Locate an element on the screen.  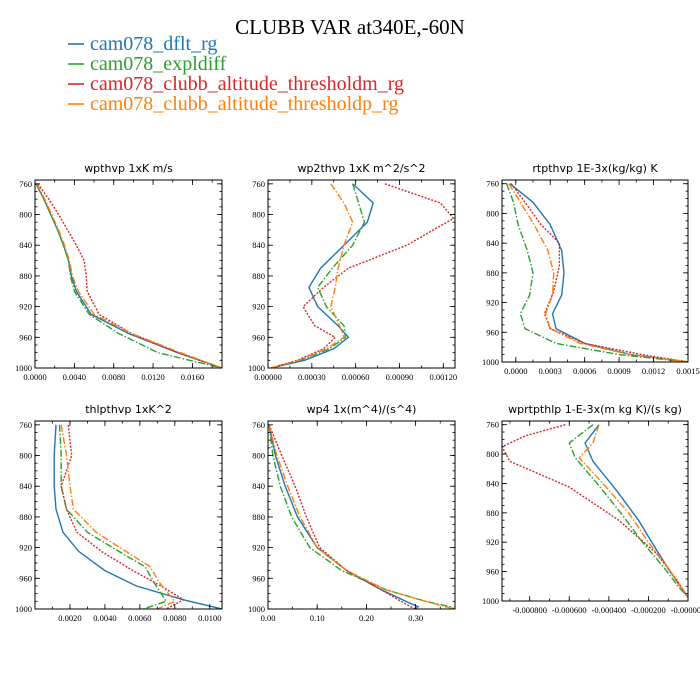
x-tick-label: -0.000200 is located at coordinates (648, 610).